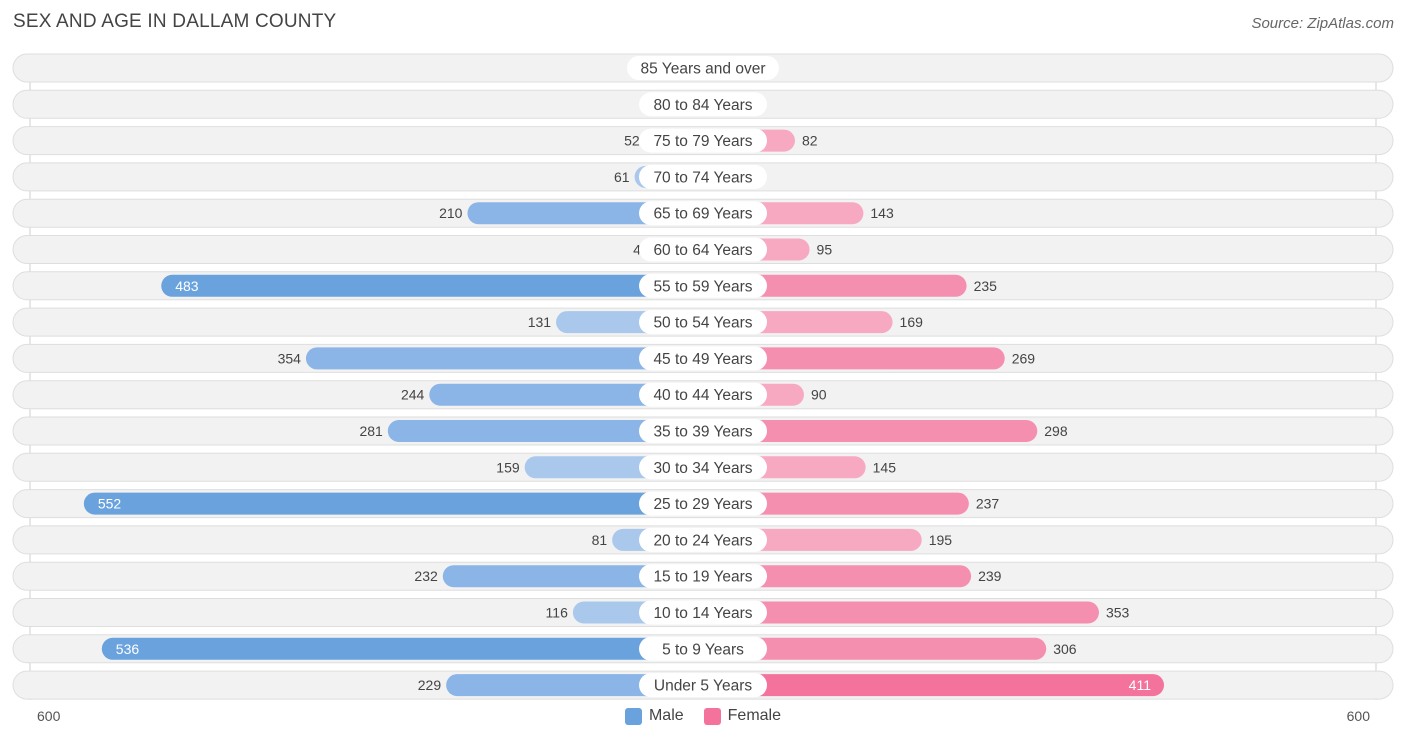 Image resolution: width=1406 pixels, height=740 pixels. Describe the element at coordinates (540, 322) in the screenshot. I see `value-label-male: 131` at that location.